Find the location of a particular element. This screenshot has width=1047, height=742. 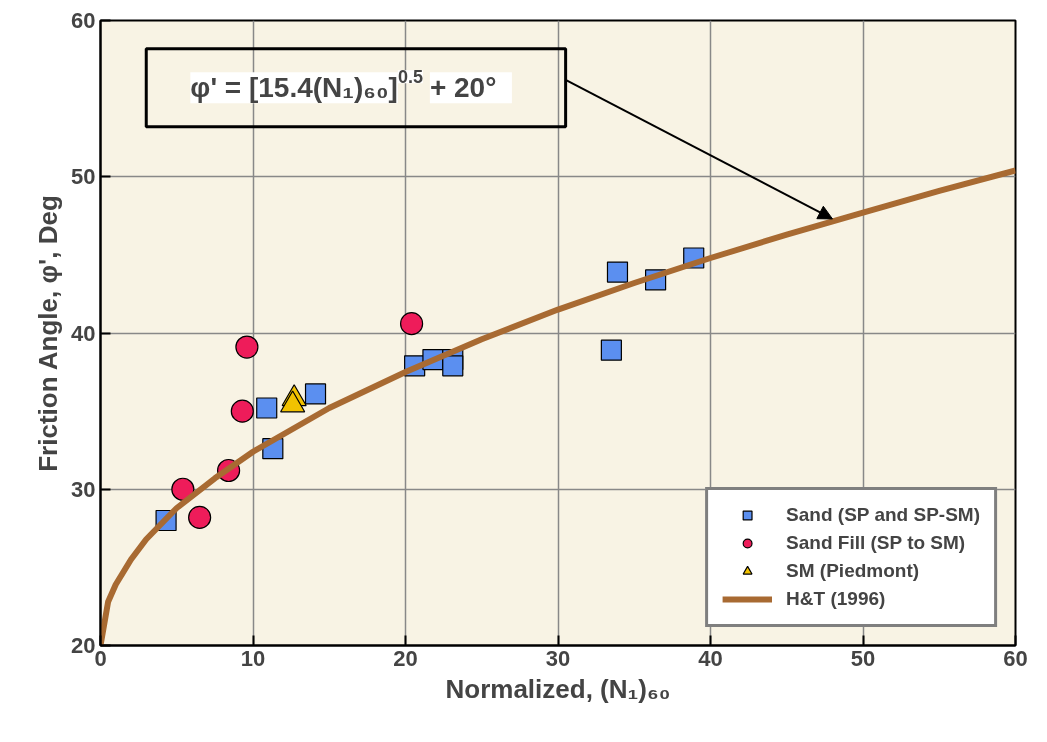

legend-label: Sand (SP and SP-SM) is located at coordinates (883, 515).